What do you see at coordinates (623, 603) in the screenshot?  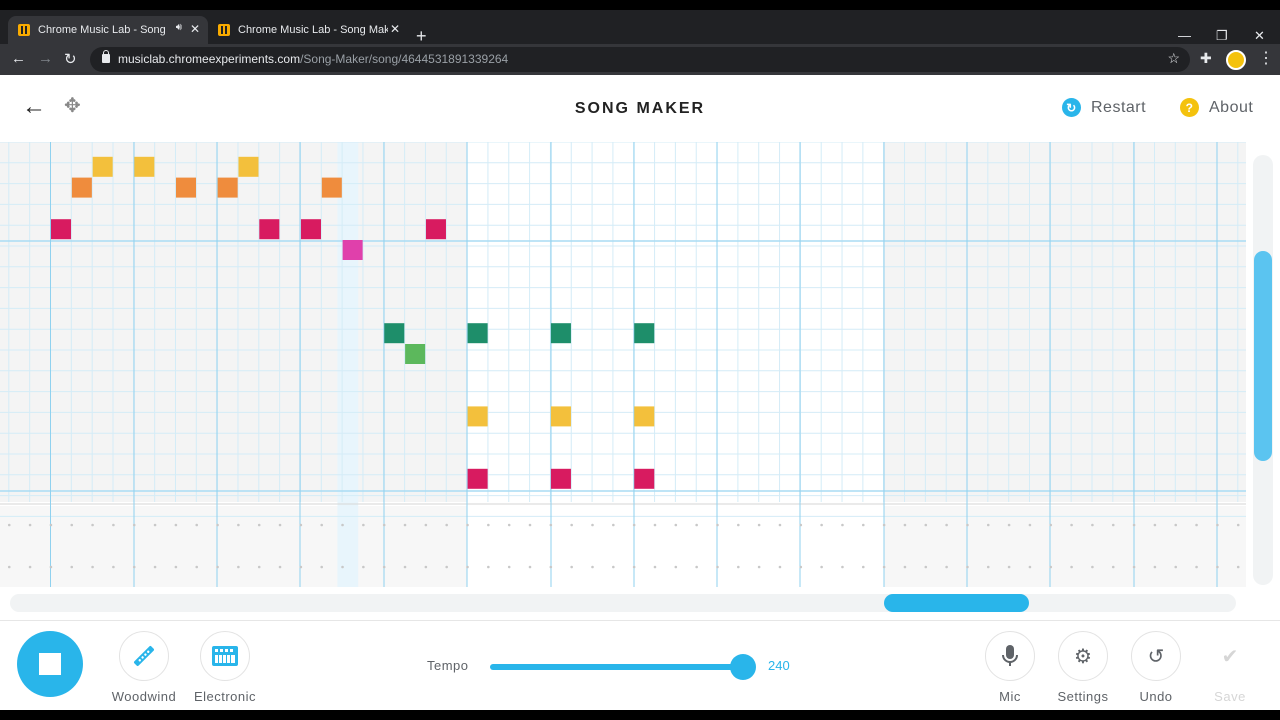 I see `horizontal-scrollbar` at bounding box center [623, 603].